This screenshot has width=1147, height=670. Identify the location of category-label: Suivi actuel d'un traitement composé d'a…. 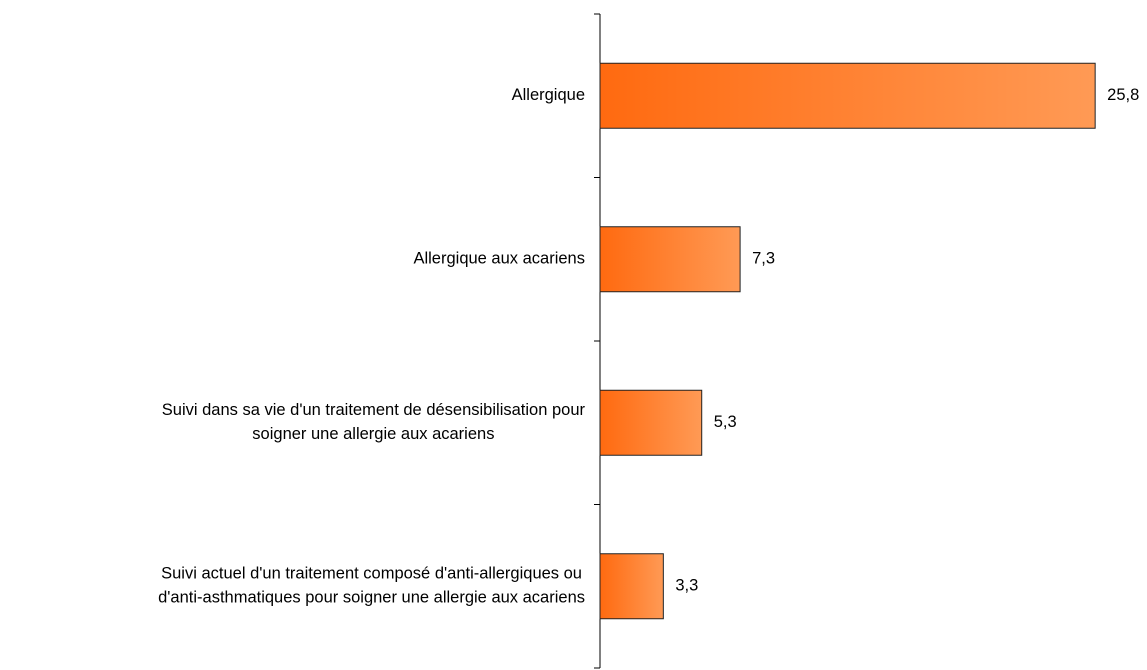
(371, 586).